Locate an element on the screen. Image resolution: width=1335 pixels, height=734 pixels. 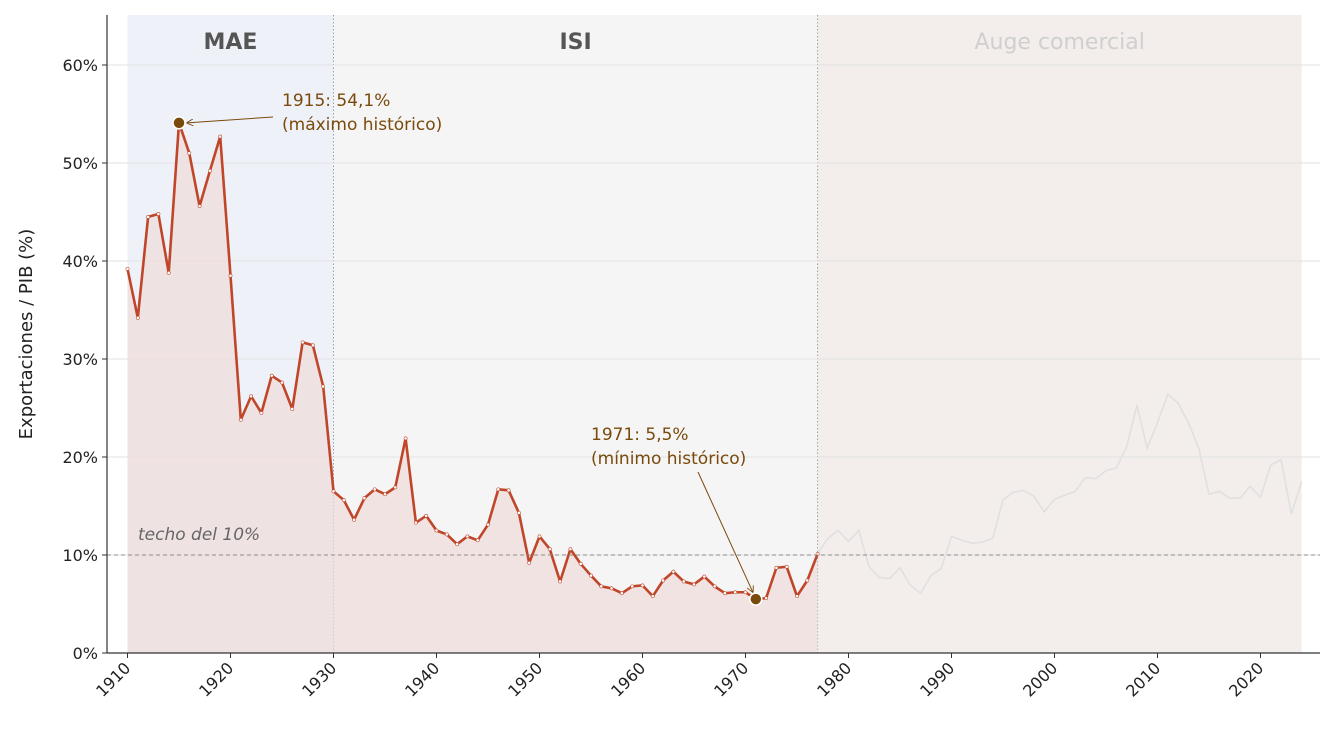
data-point-1945 is located at coordinates (488, 524).